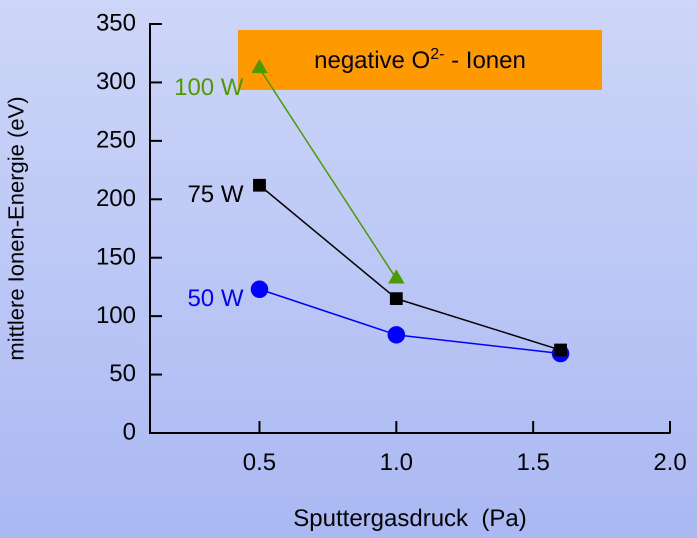  I want to click on y-tick-label: 300, so click(116, 82).